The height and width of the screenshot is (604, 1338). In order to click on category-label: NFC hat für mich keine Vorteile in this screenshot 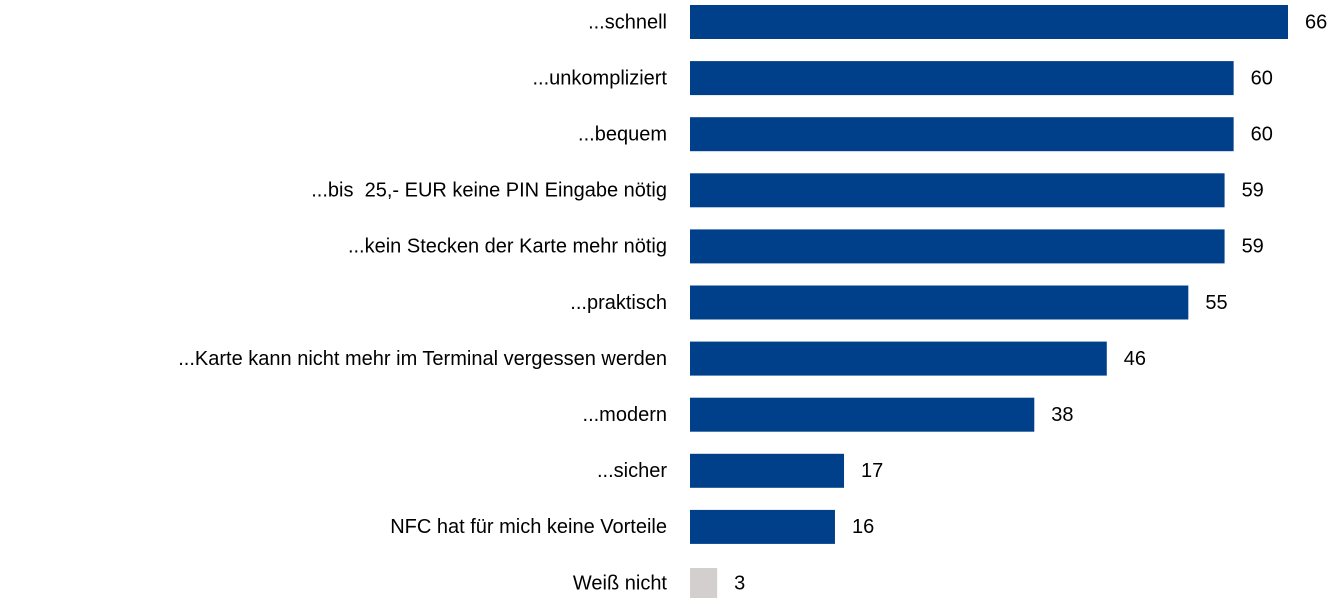, I will do `click(528, 527)`.